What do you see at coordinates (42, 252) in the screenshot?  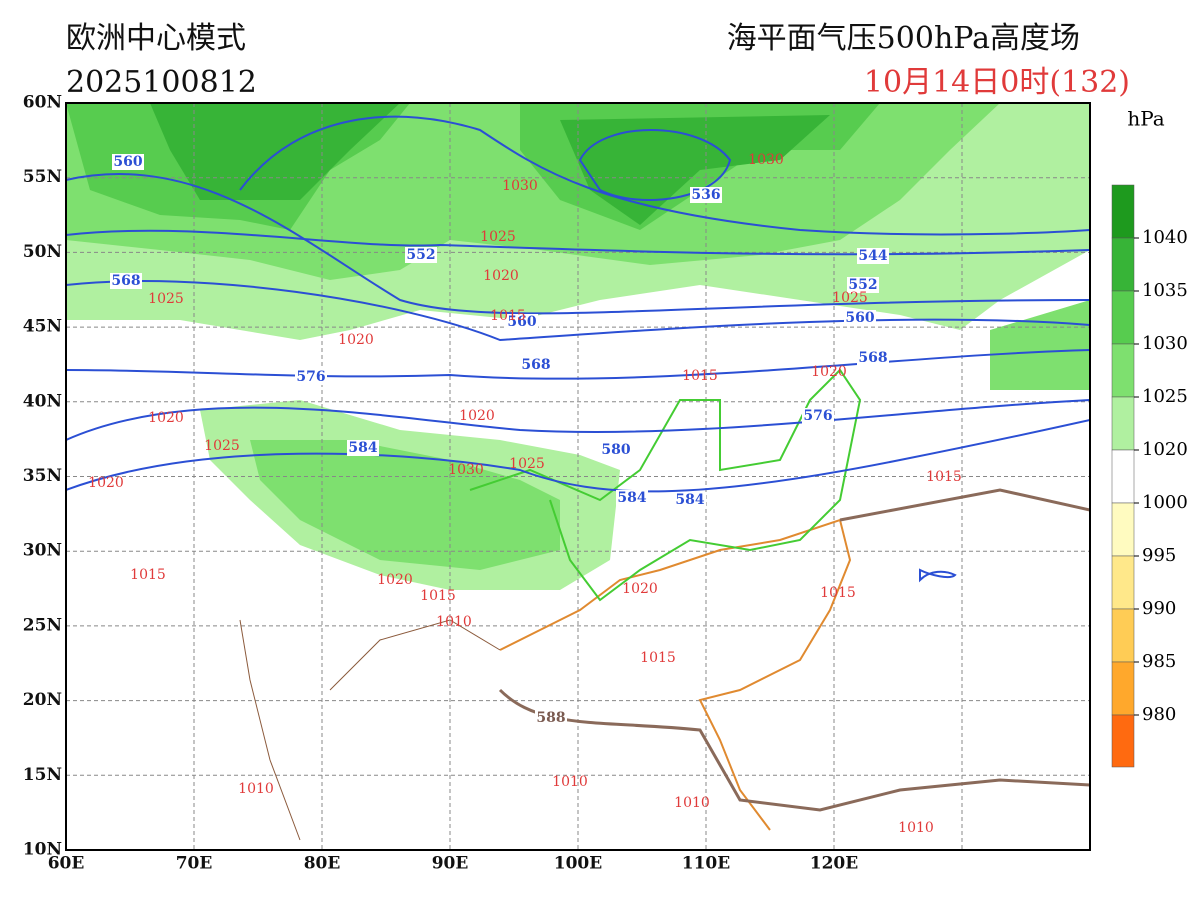 I see `lat-label: 50N` at bounding box center [42, 252].